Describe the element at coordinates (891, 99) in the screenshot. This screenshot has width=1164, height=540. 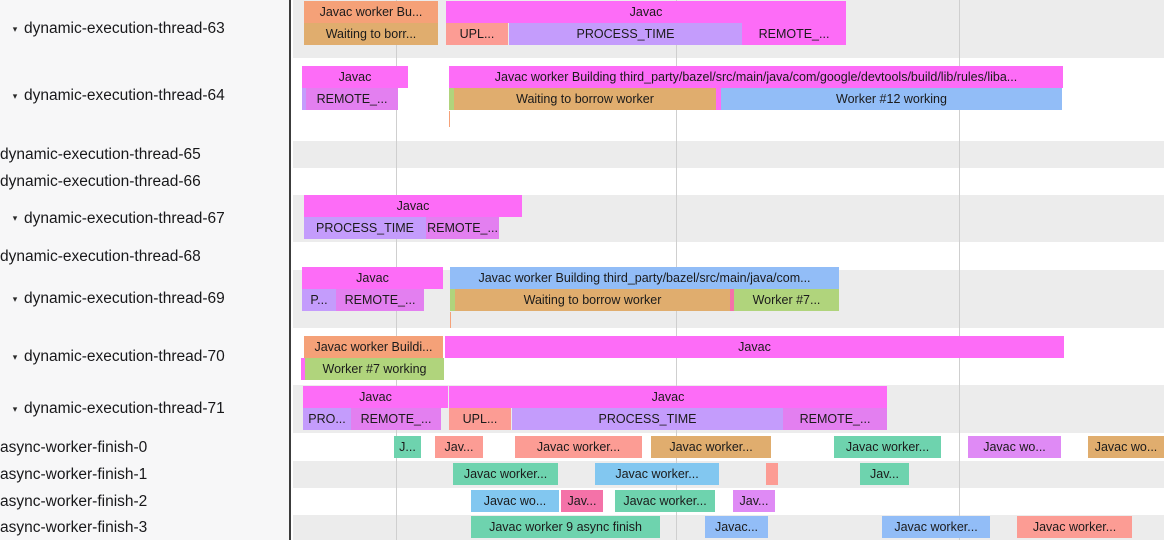
I see `trace-slice: Worker #12 working` at that location.